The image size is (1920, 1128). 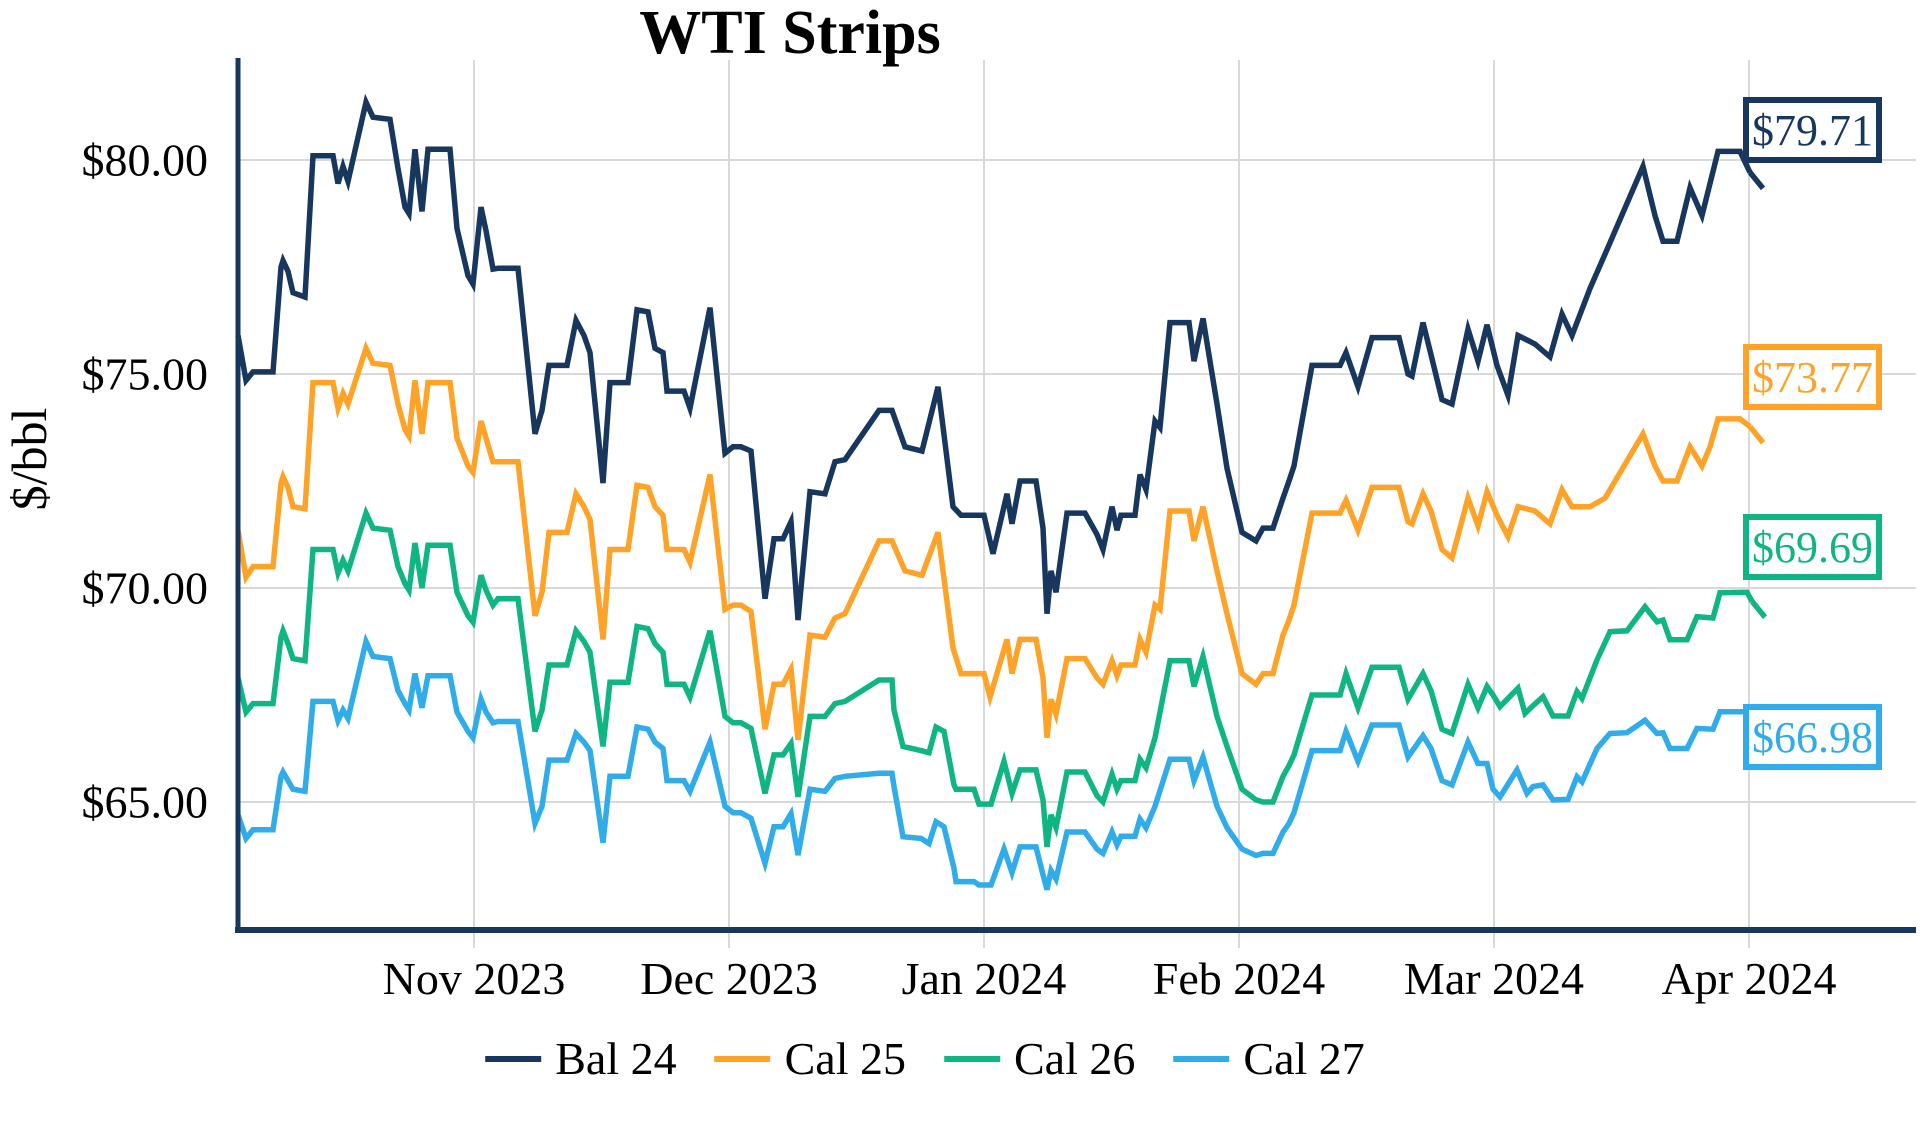 I want to click on y-tick-label: $70.00, so click(x=145, y=588).